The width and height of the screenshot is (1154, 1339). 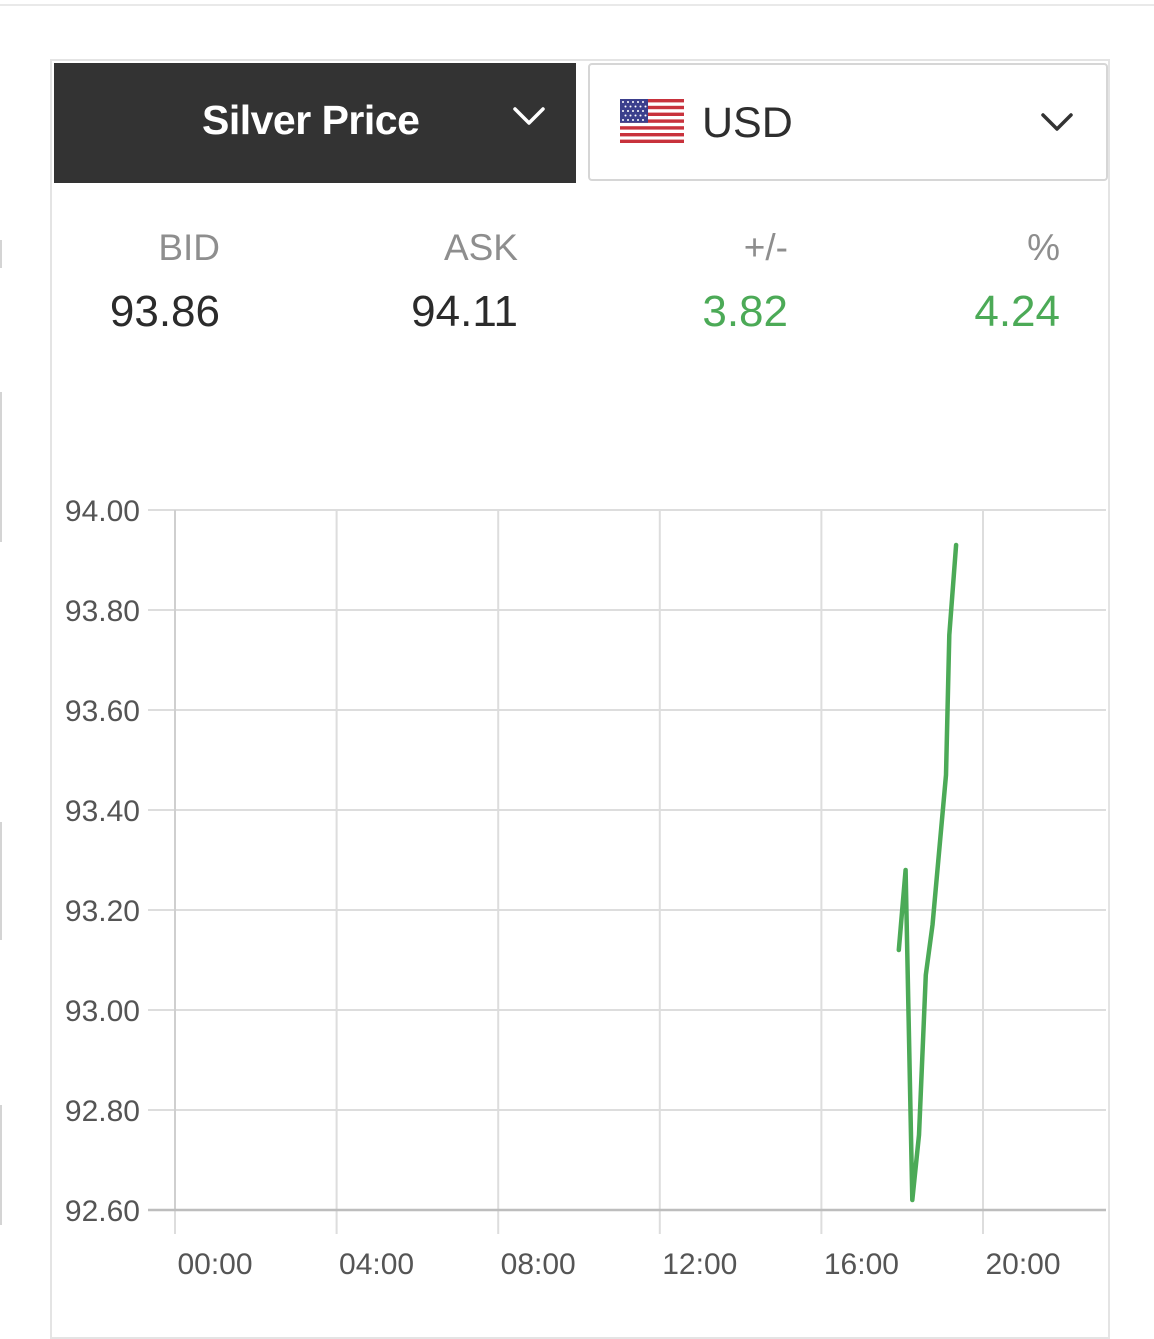 I want to click on y-tick-label: 93.00, so click(x=102, y=1011).